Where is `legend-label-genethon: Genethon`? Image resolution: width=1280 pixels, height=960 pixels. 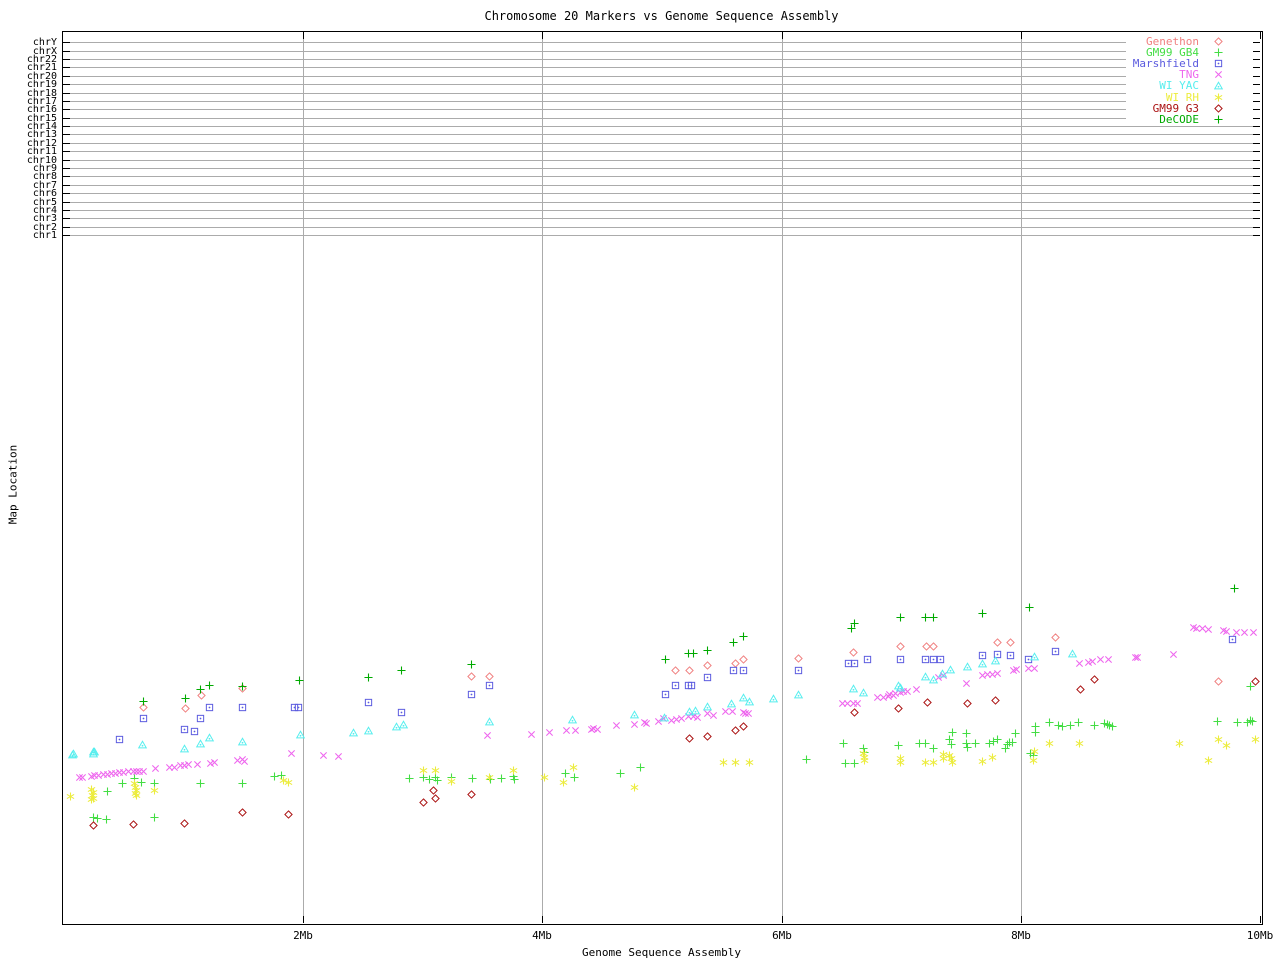 legend-label-genethon: Genethon is located at coordinates (1172, 42).